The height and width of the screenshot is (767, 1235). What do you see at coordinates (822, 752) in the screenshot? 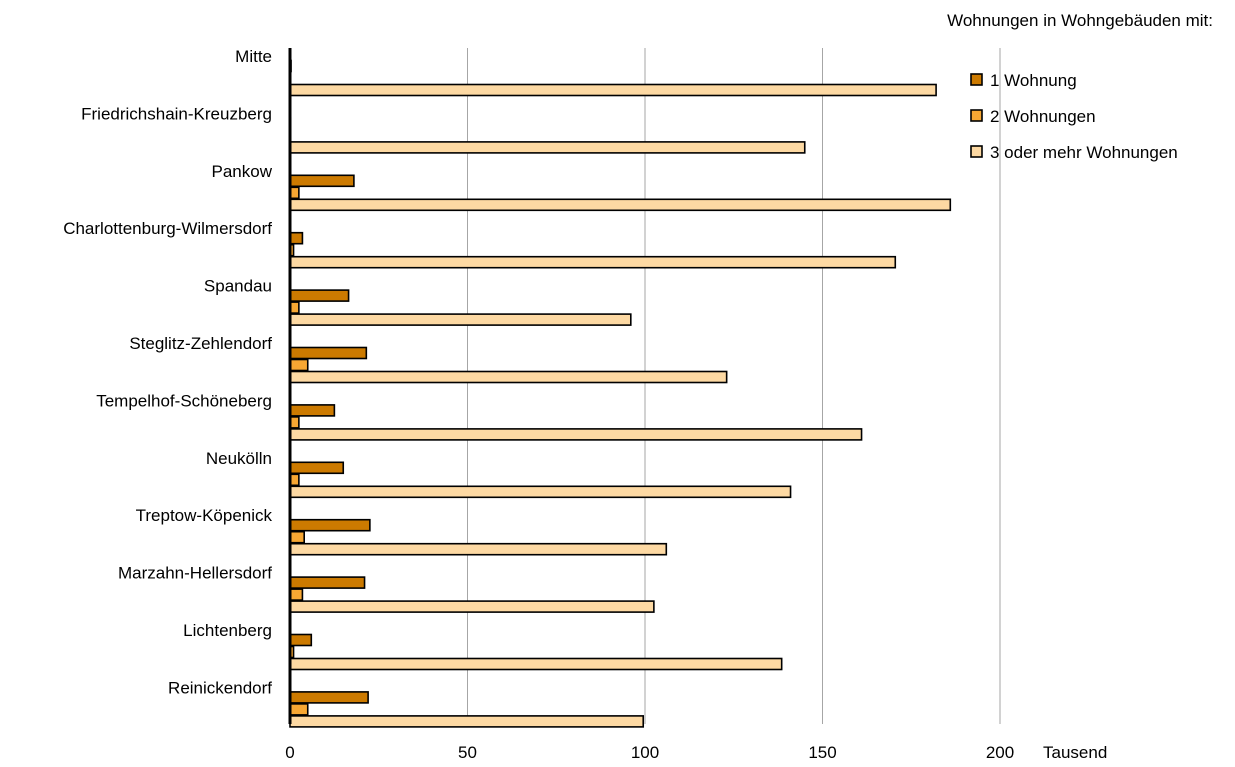
I see `x-tick-label: 150` at bounding box center [822, 752].